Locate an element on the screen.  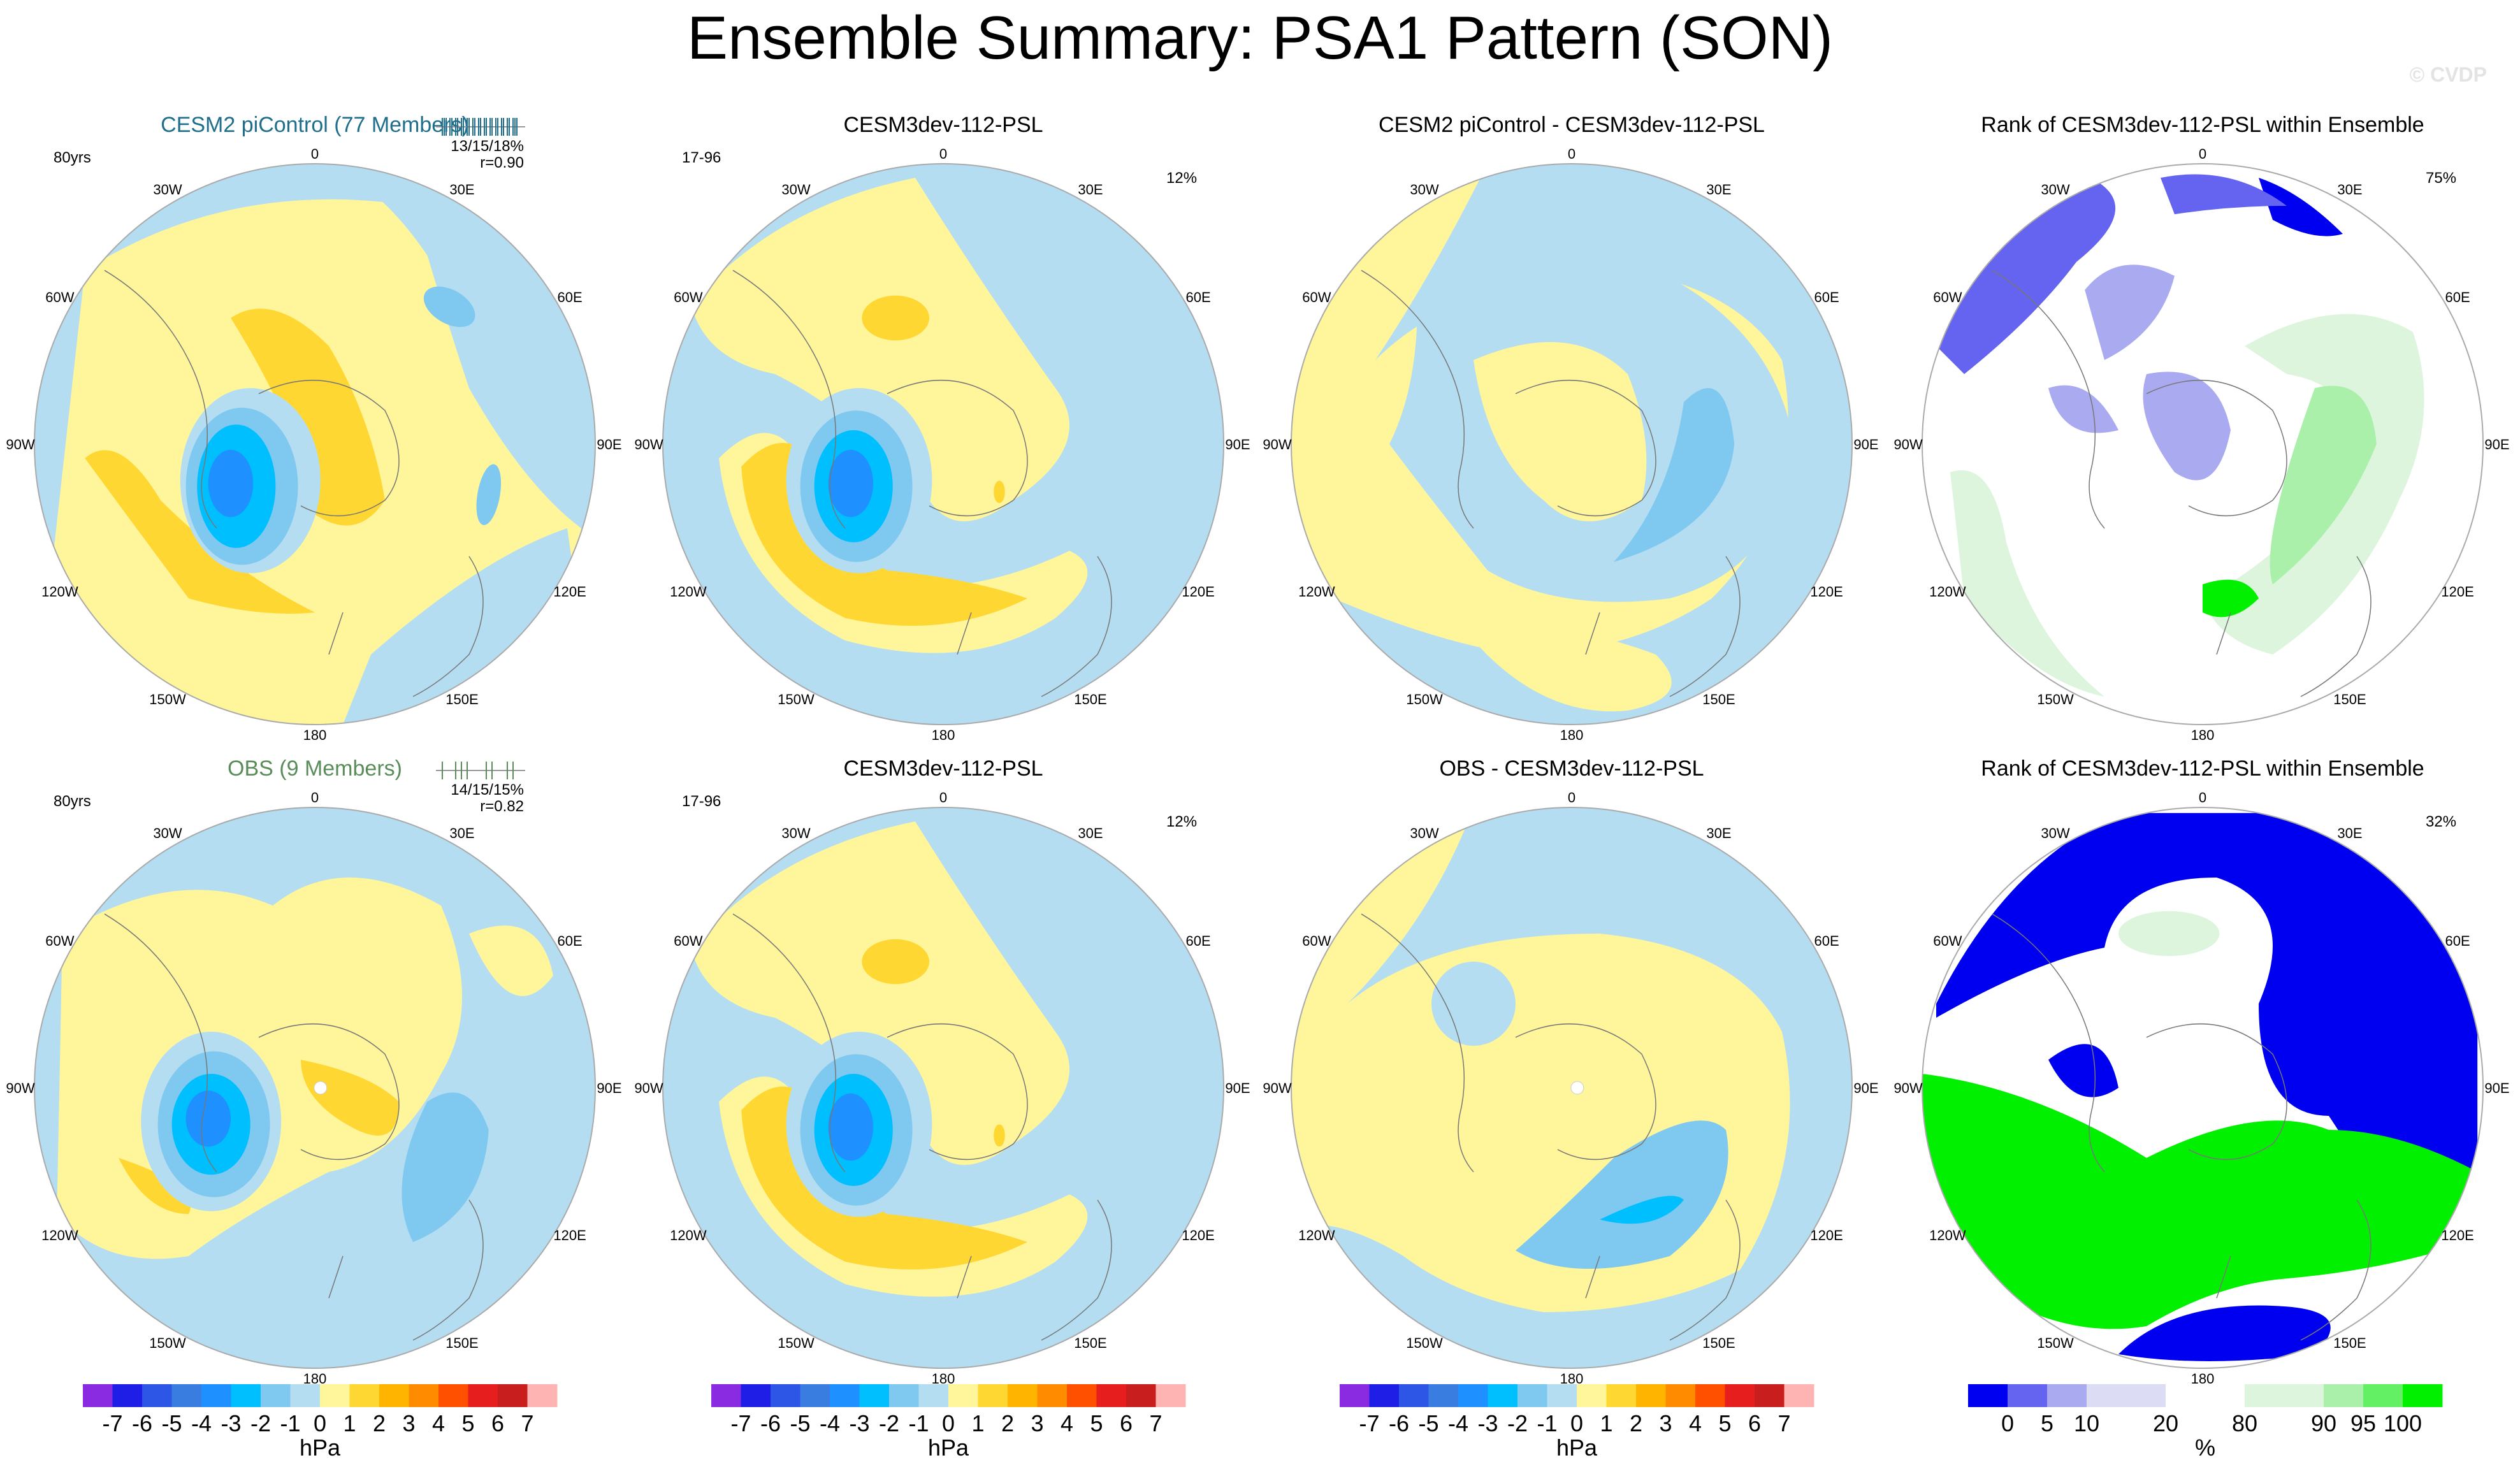
panel-title: OBS (9 Members) is located at coordinates (315, 768).